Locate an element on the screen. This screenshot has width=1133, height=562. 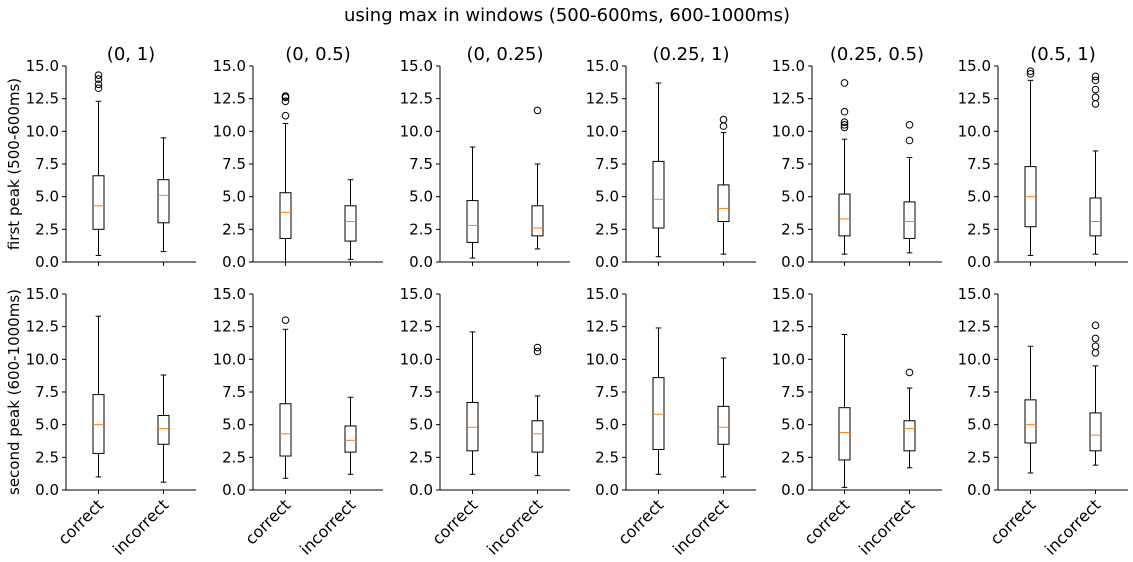
x-tick-label-correct: correct is located at coordinates (80, 521).